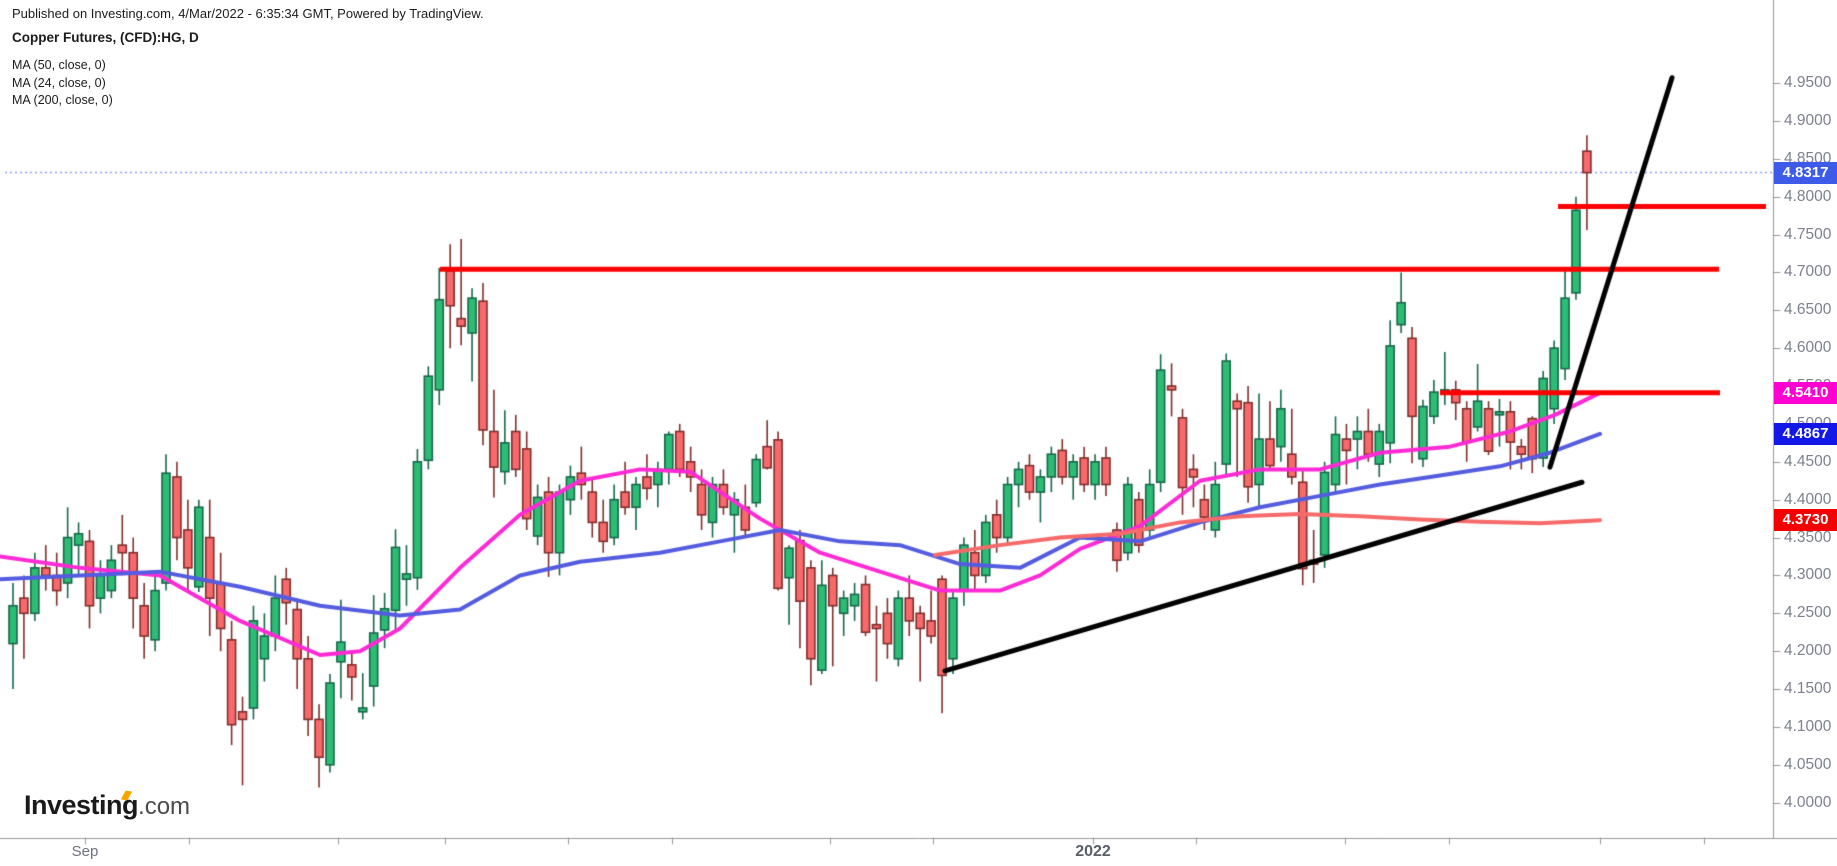  I want to click on investing-logo: Investing .com, so click(107, 805).